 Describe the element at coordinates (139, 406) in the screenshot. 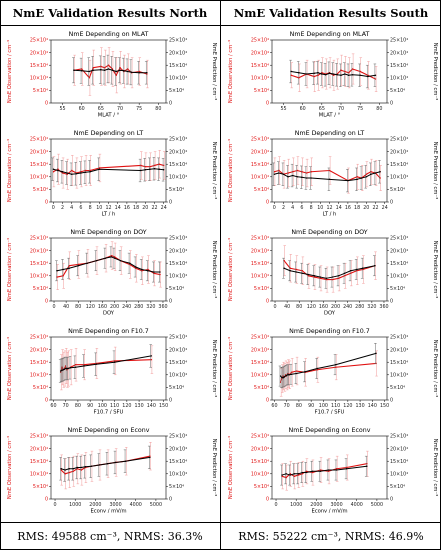

I see `xtick-label: 130` at that location.